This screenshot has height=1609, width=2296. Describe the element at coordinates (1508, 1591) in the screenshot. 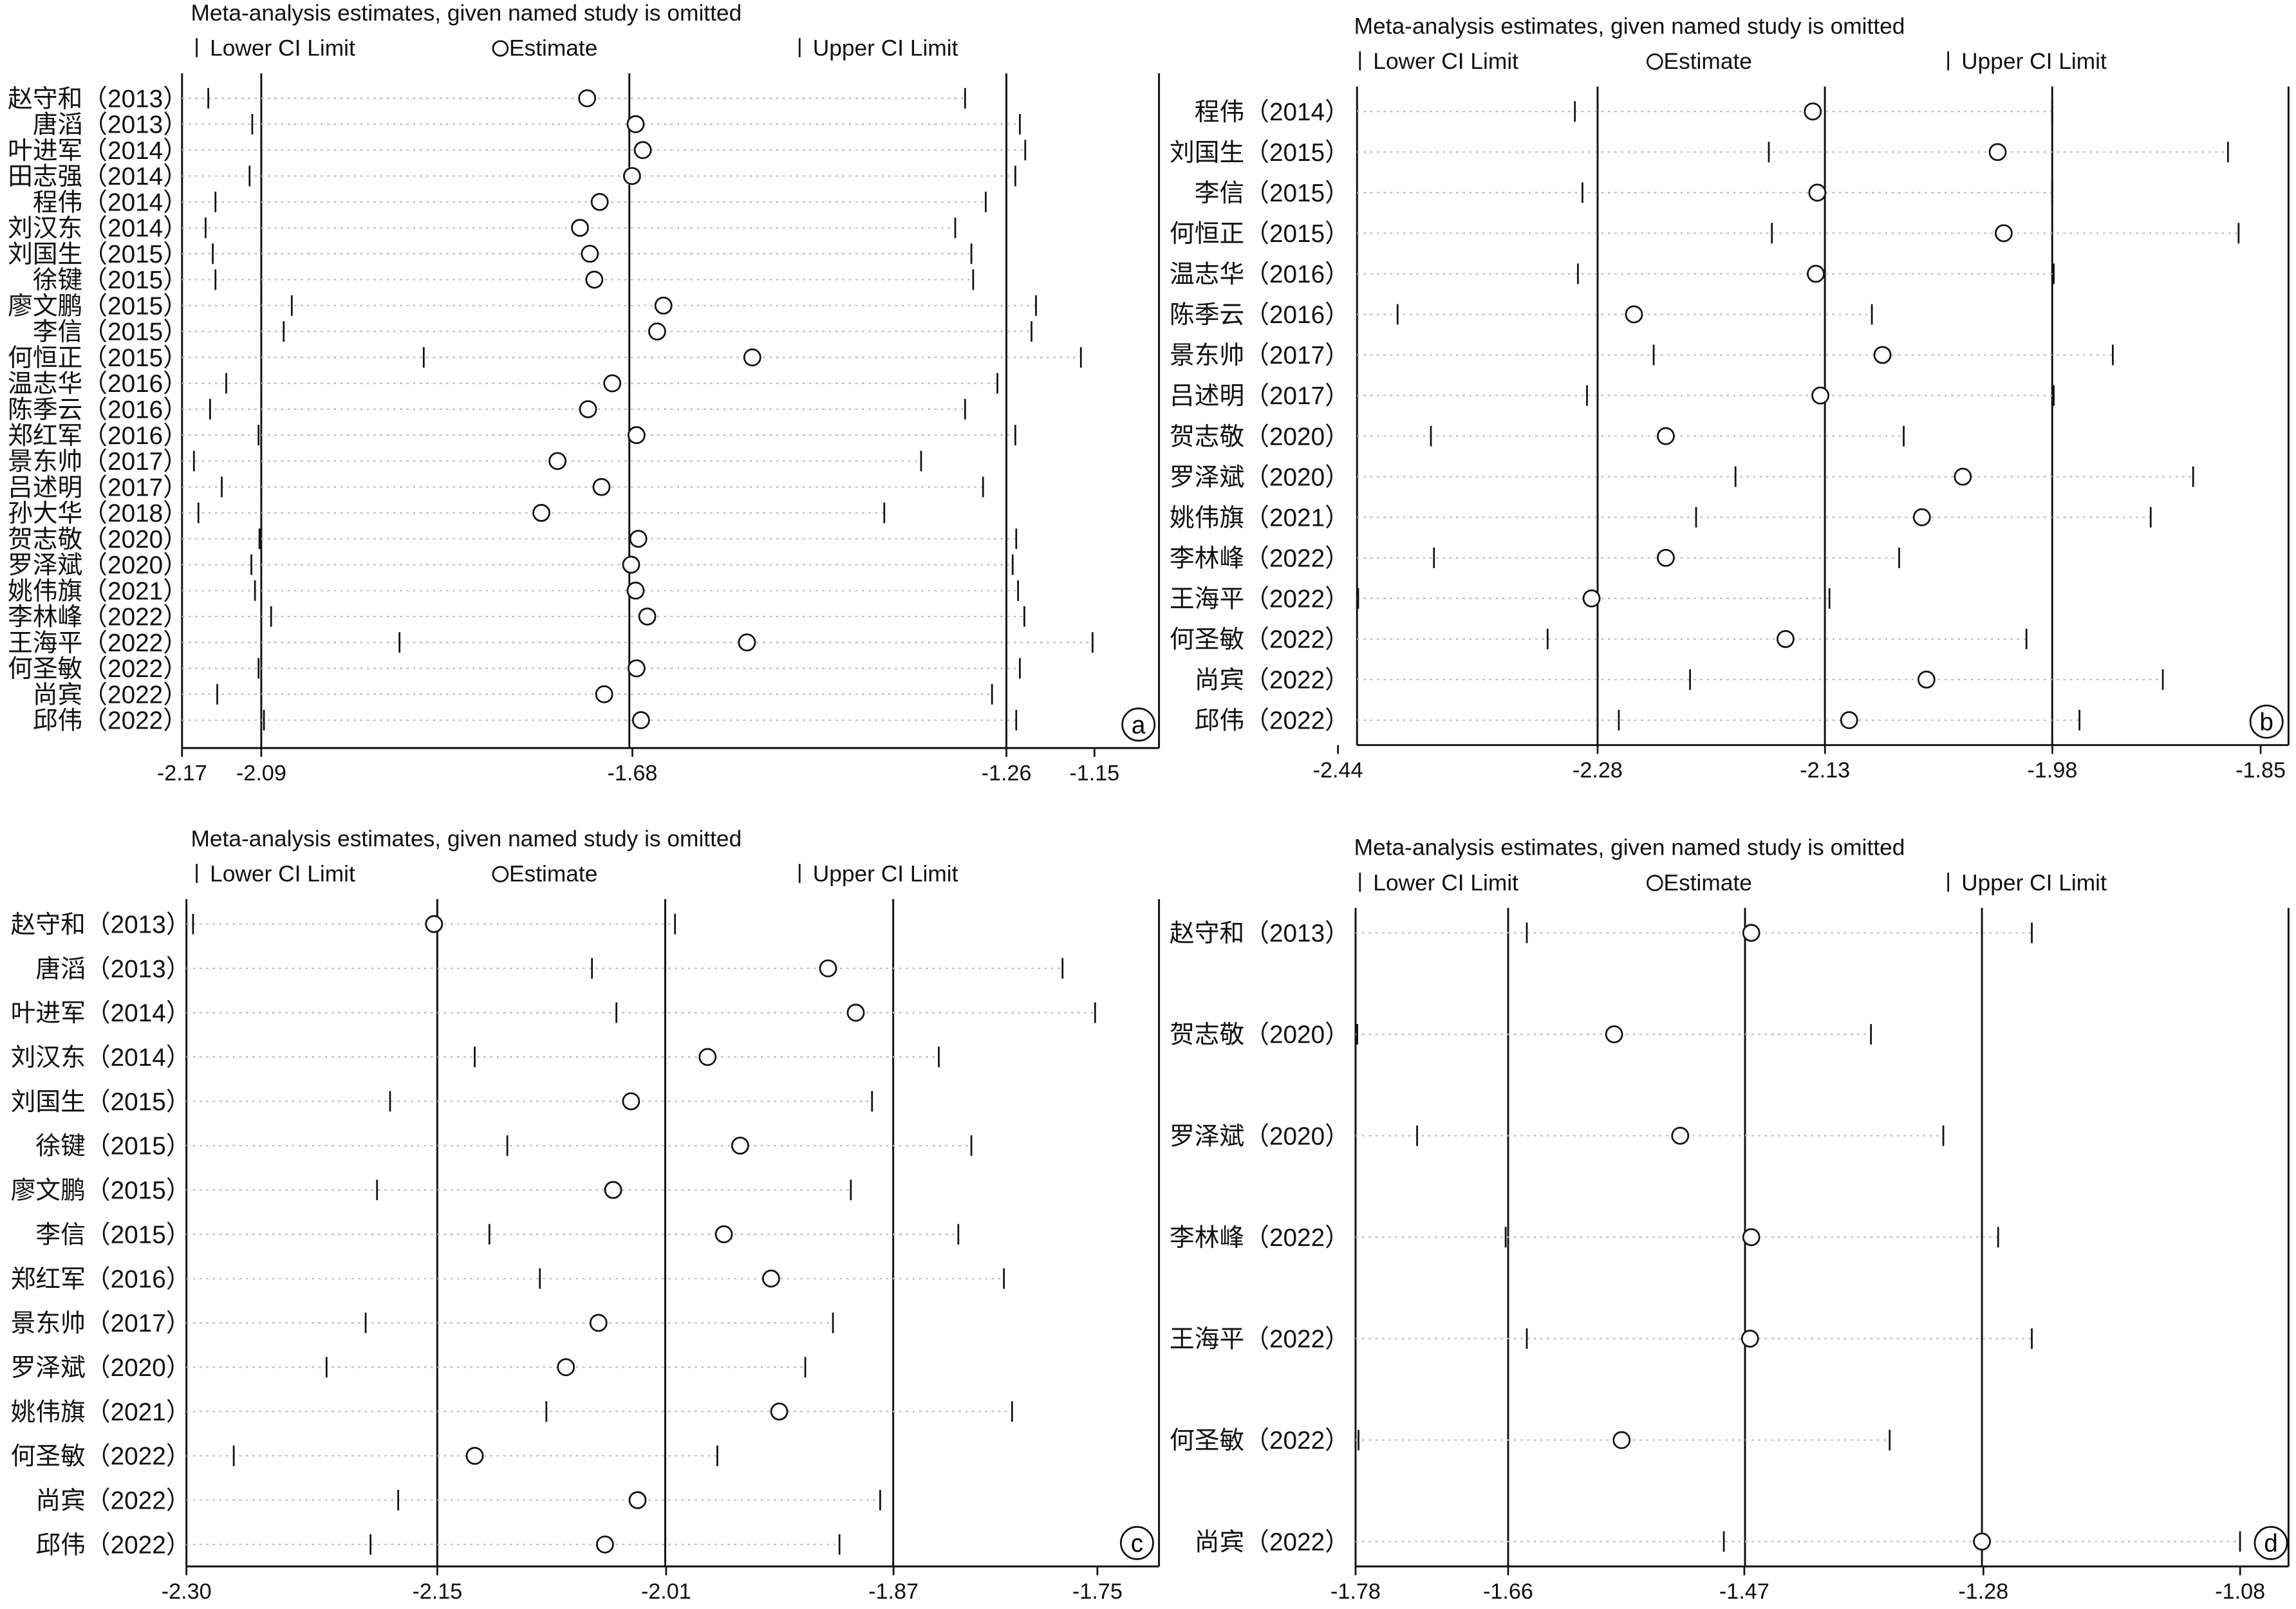

I see `x-tick-label: -1.66` at that location.